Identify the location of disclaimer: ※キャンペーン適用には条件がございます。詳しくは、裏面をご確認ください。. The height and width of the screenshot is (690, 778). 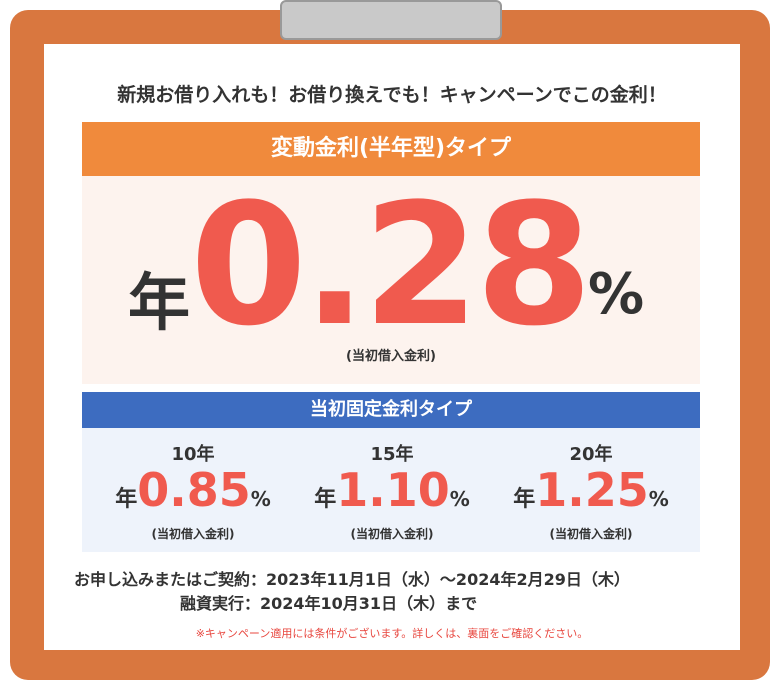
(392, 633).